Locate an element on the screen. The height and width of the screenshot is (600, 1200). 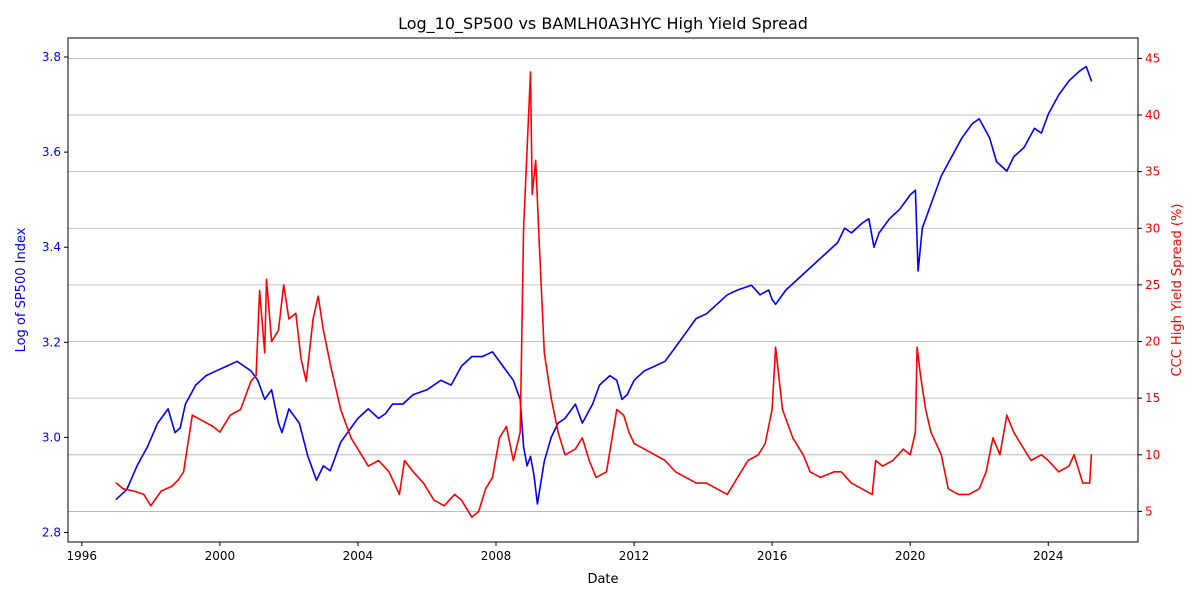
y-right-tick-label: 30 is located at coordinates (1152, 228).